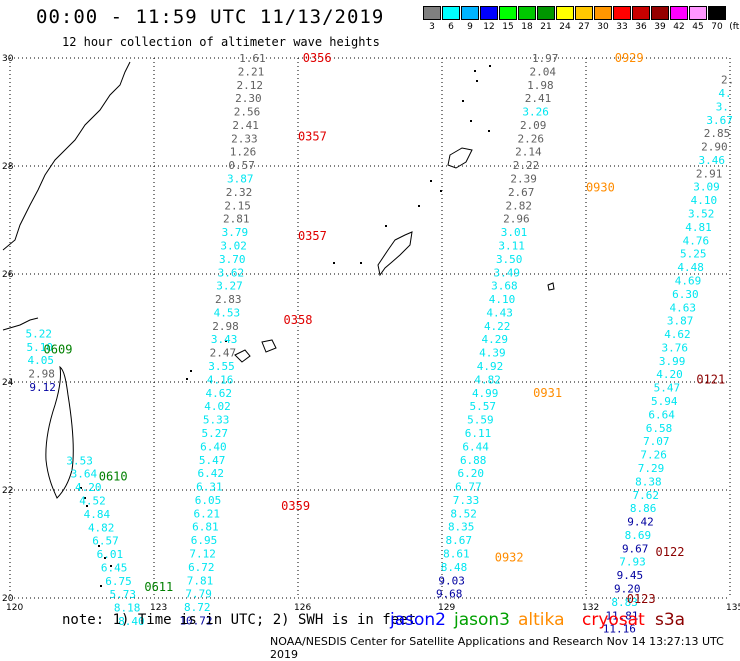  What do you see at coordinates (543, 71) in the screenshot?
I see `wave-height-value: 2.04` at bounding box center [543, 71].